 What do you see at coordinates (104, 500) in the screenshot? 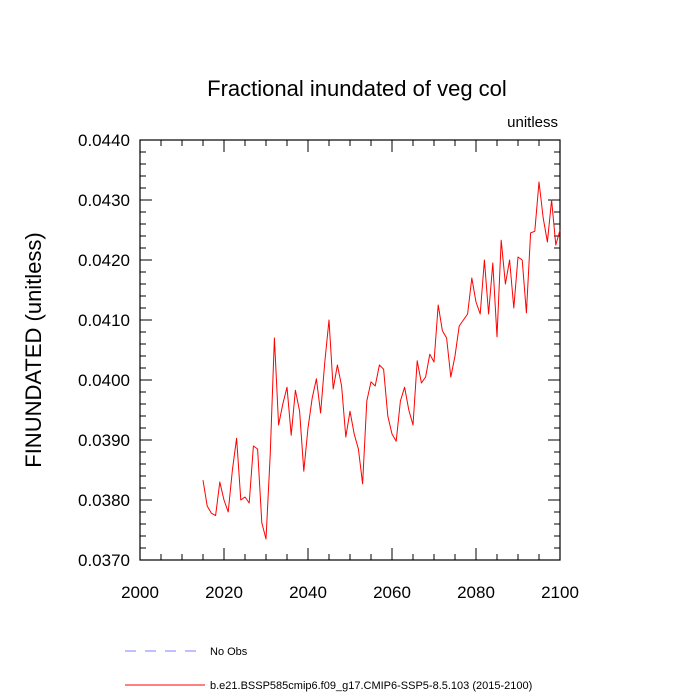
I see `y-tick-label: 0.0380` at bounding box center [104, 500].